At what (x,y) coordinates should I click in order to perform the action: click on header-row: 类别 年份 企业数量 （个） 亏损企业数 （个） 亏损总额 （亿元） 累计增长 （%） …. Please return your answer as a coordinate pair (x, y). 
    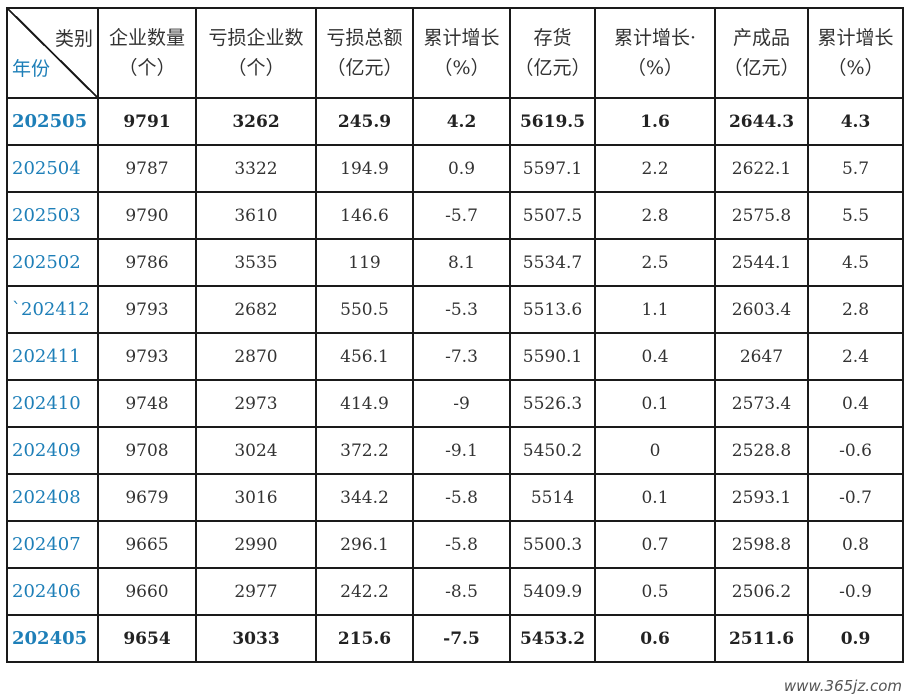
    Looking at the image, I should click on (455, 53).